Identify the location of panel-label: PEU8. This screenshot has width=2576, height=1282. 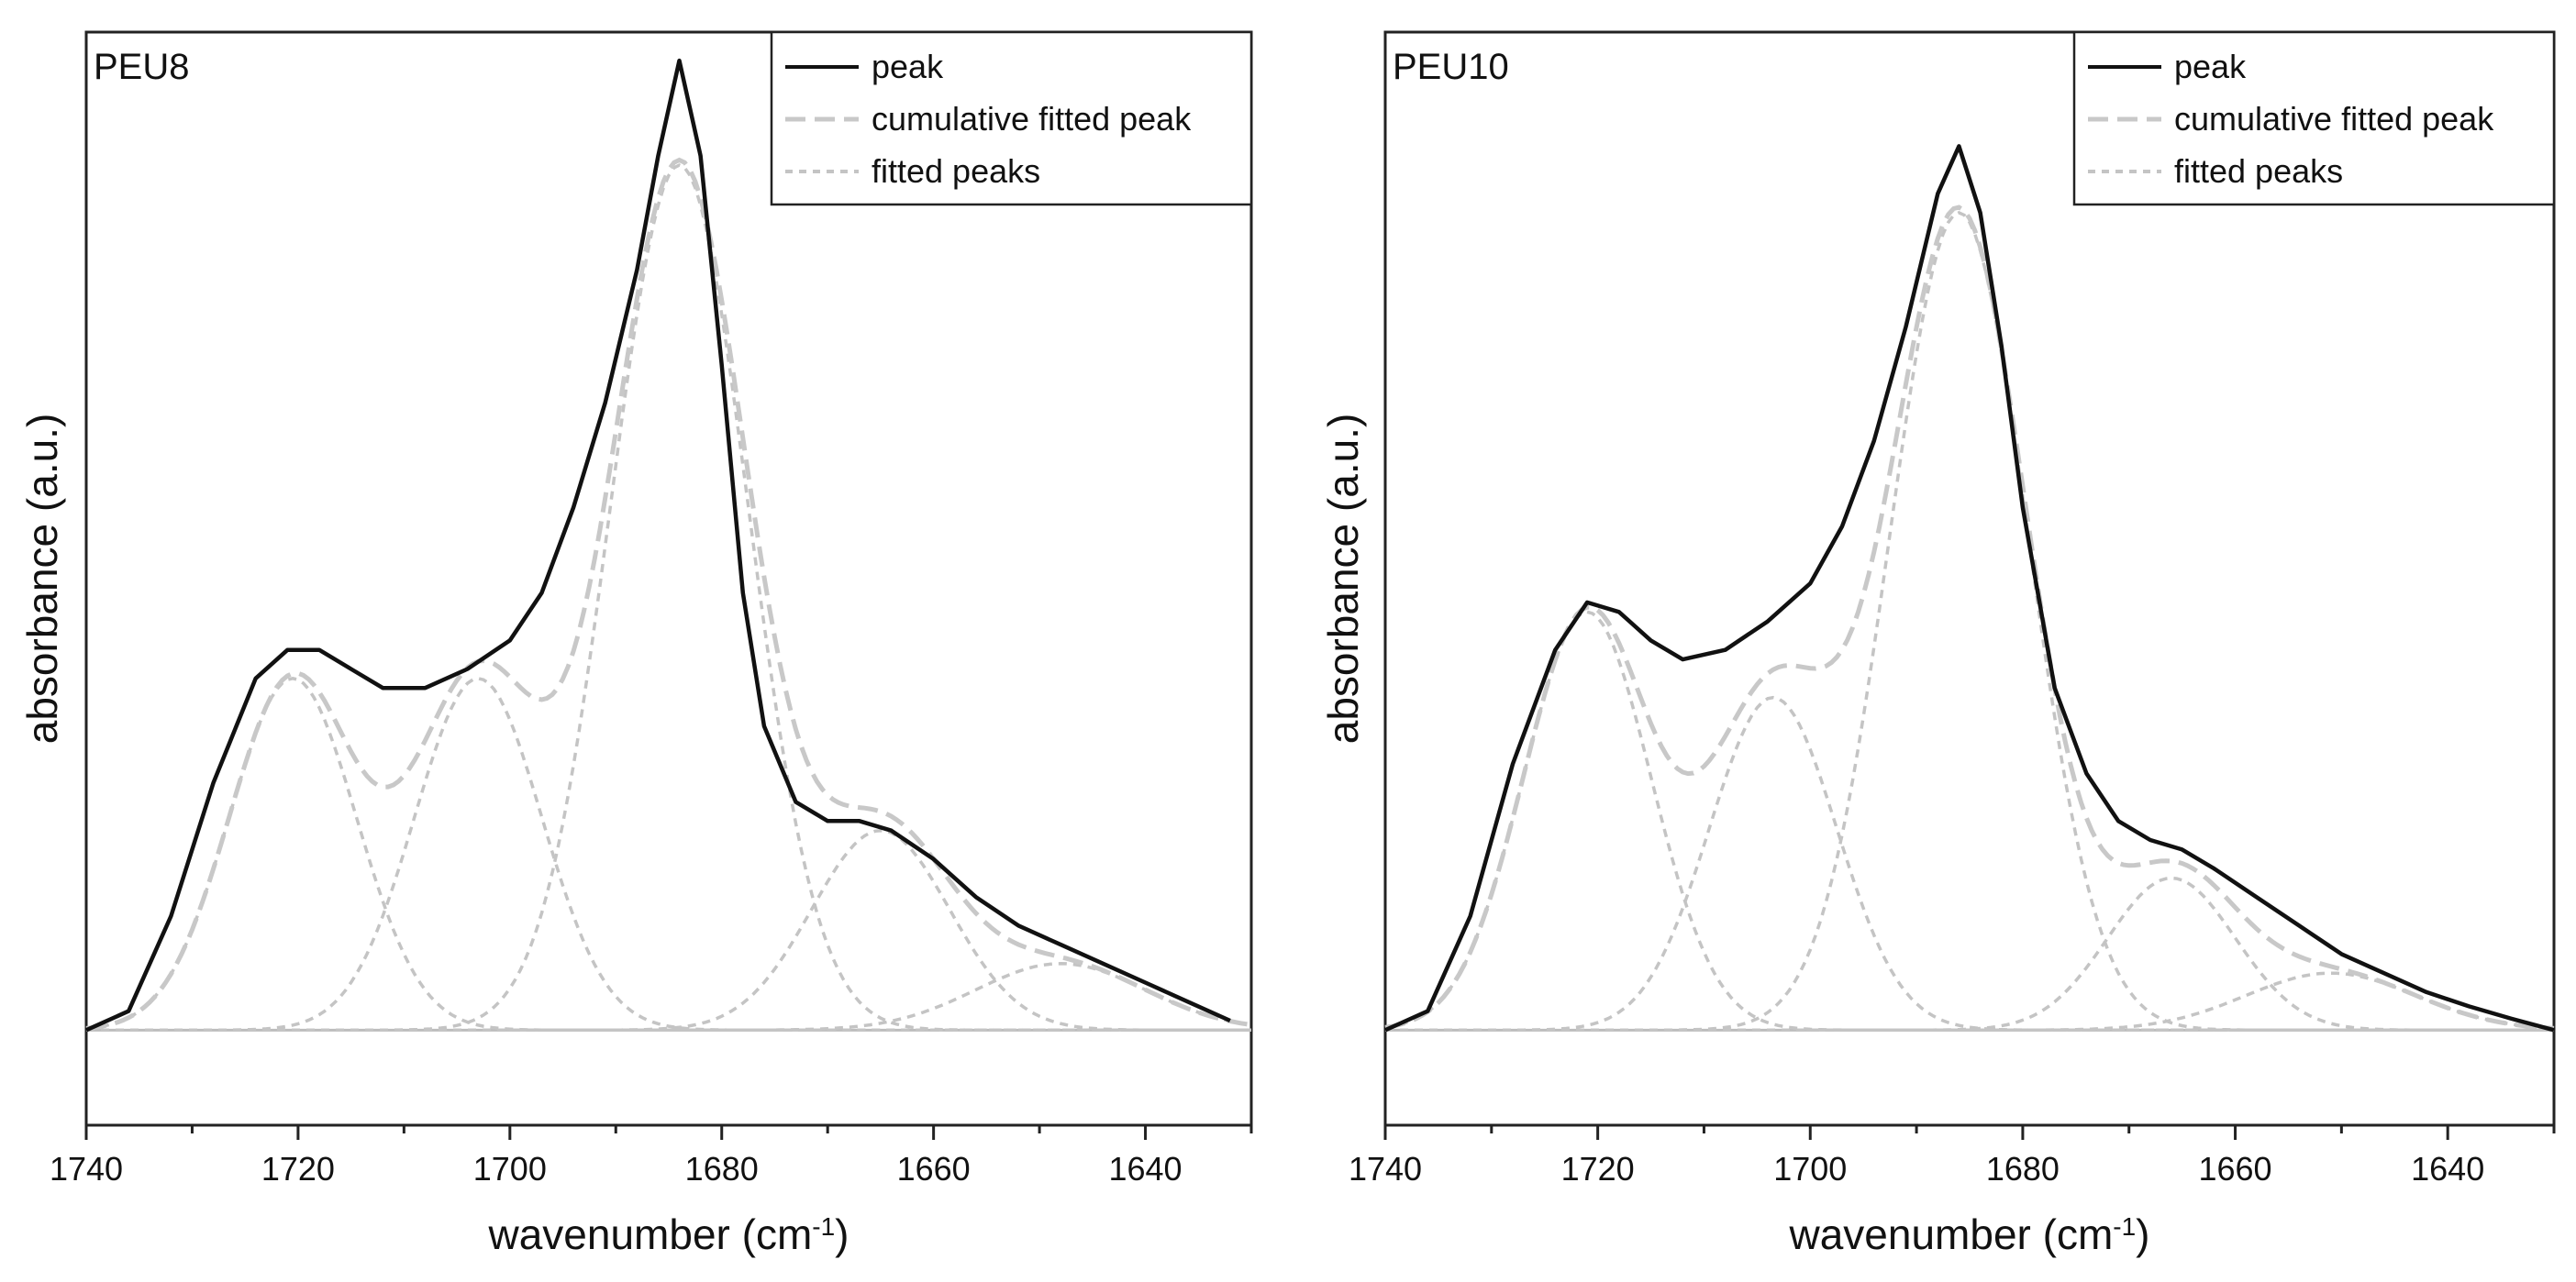
(142, 67).